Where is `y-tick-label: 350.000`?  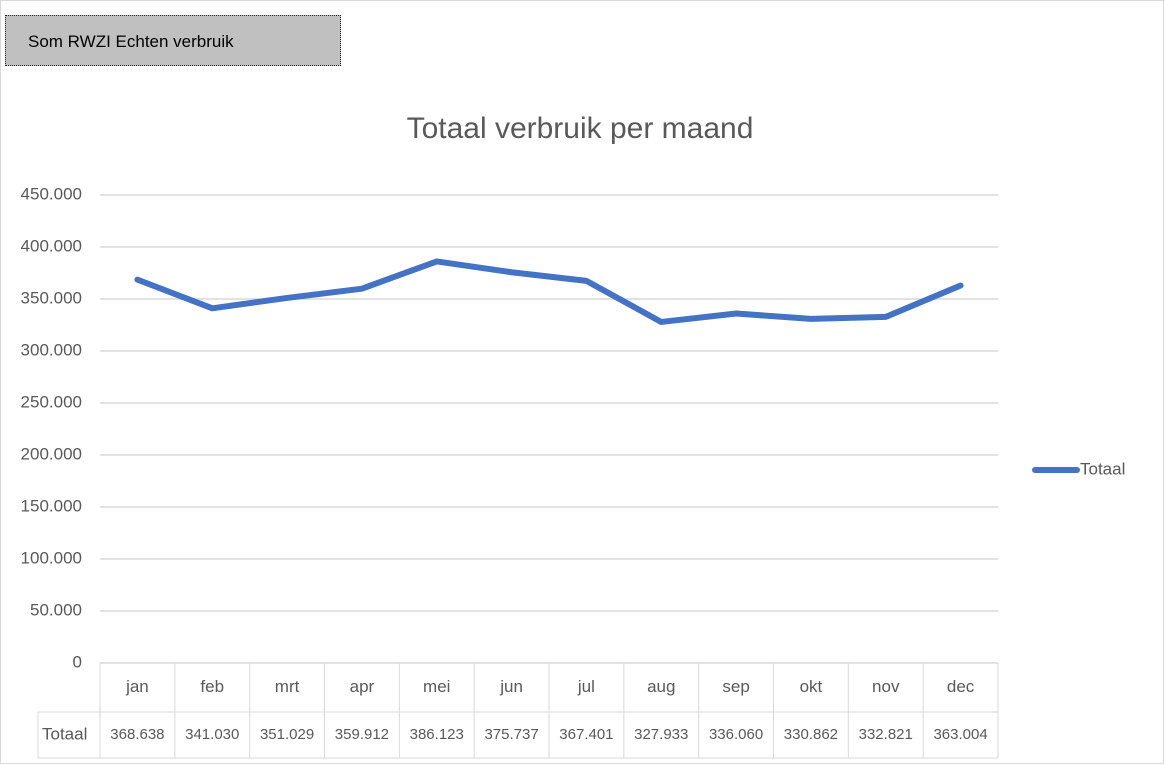 y-tick-label: 350.000 is located at coordinates (51, 297).